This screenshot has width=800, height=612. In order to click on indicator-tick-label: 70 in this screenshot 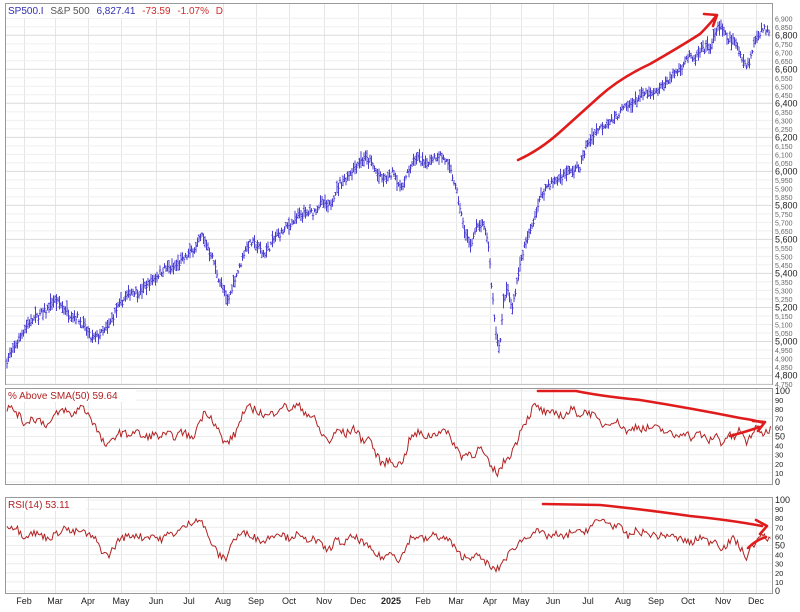, I will do `click(779, 527)`.